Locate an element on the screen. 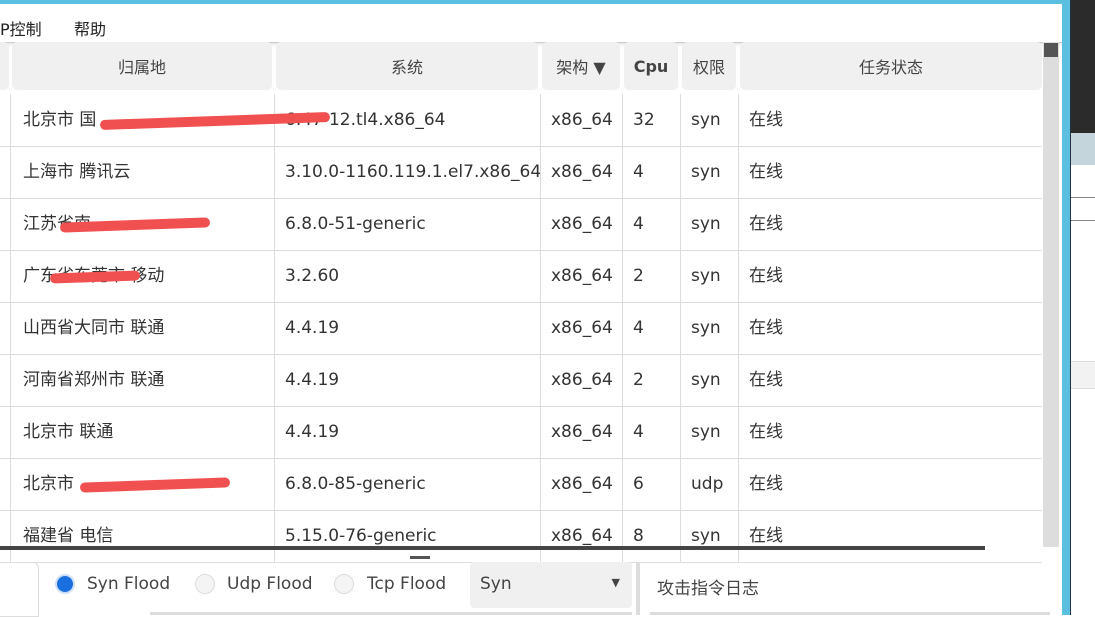 The height and width of the screenshot is (617, 1095). radio-syn-flood is located at coordinates (65, 584).